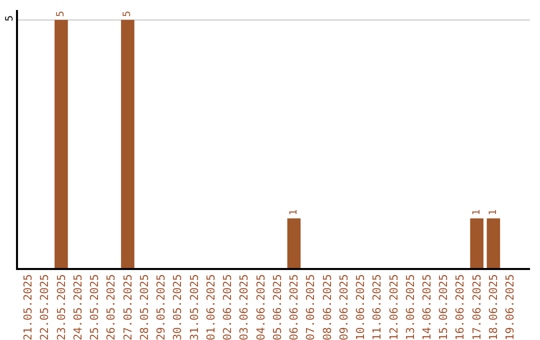 This screenshot has height=340, width=540. I want to click on x-tick-label: 28.05.2025, so click(144, 307).